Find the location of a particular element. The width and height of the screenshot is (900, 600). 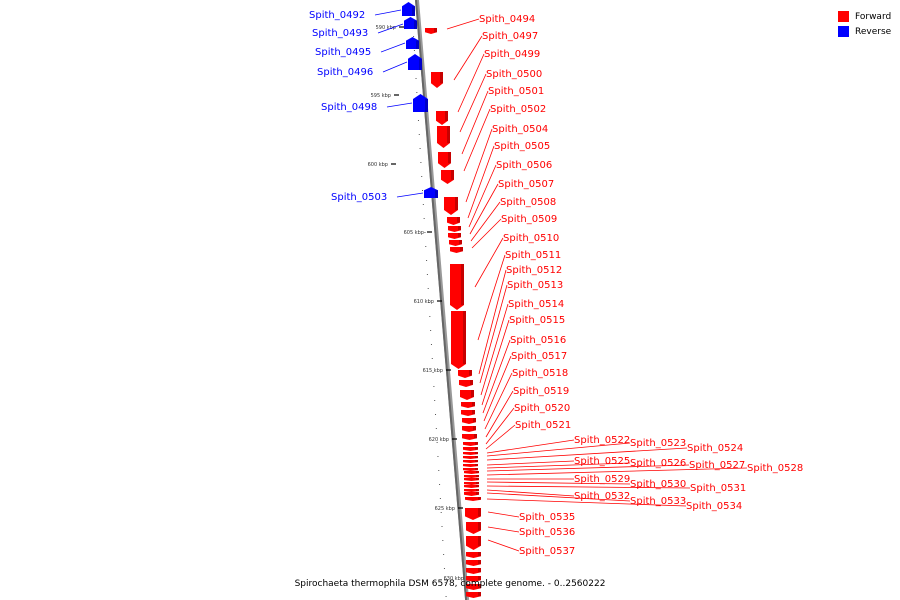

gene-spith-0499-shade is located at coordinates (446, 116).